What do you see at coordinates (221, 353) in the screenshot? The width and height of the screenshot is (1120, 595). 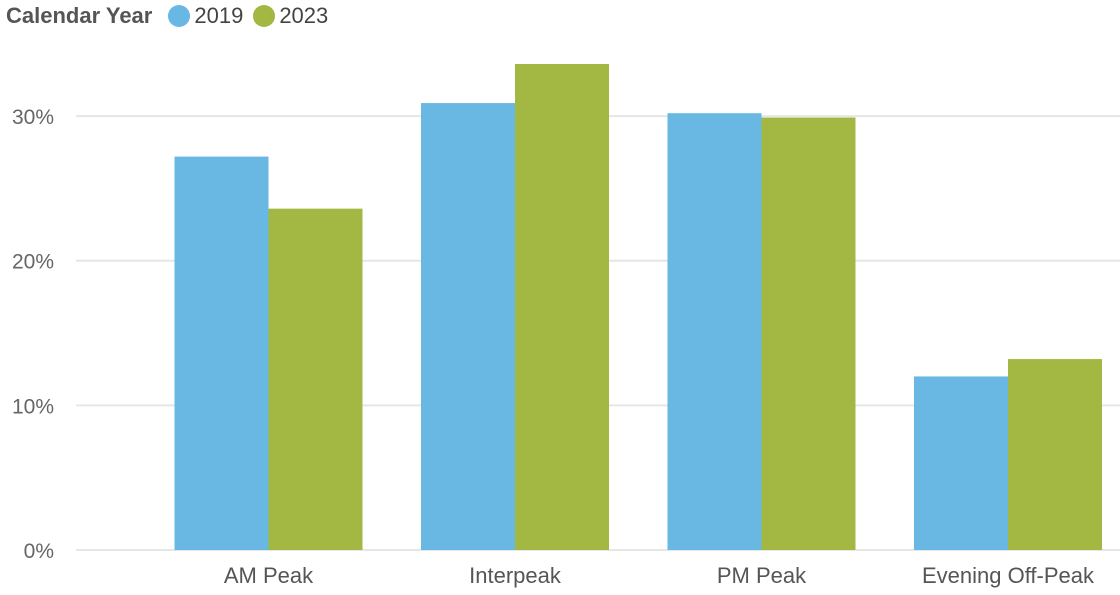 I see `bar-2019-am-peak` at bounding box center [221, 353].